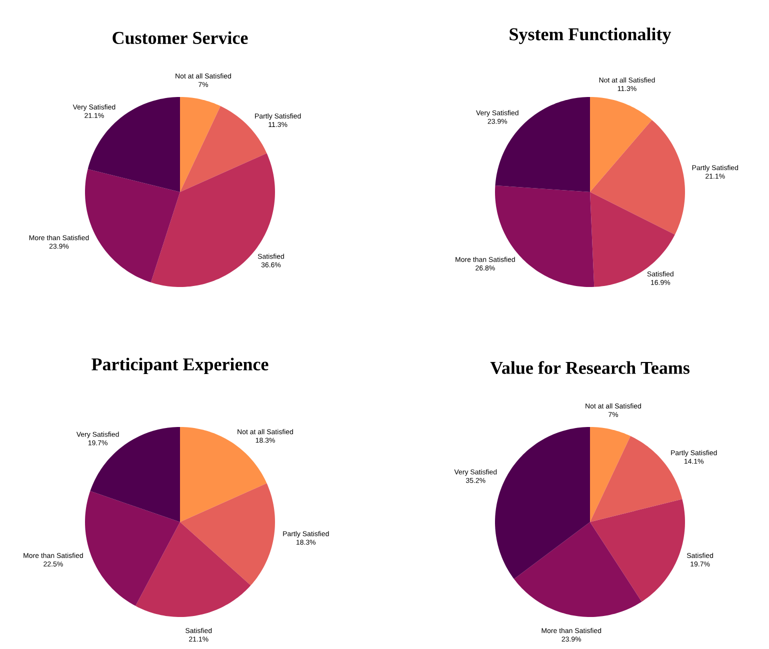  What do you see at coordinates (180, 366) in the screenshot?
I see `chart-title: Participant Experience` at bounding box center [180, 366].